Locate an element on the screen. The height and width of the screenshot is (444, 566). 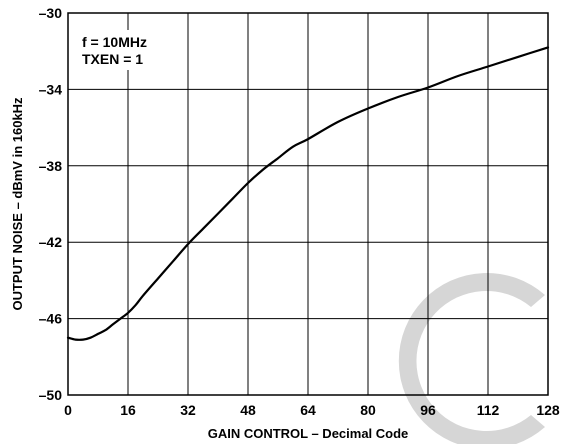
watermark-logo is located at coordinates (471, 358).